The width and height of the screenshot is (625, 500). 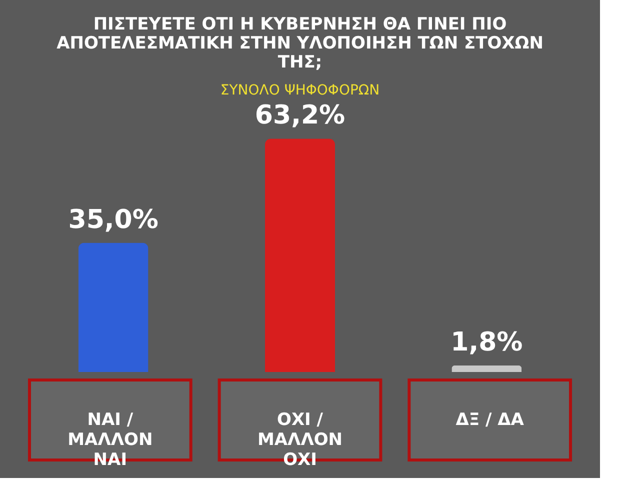 I want to click on x-tick-label: ΔΞ / ΔΑ, so click(x=490, y=420).